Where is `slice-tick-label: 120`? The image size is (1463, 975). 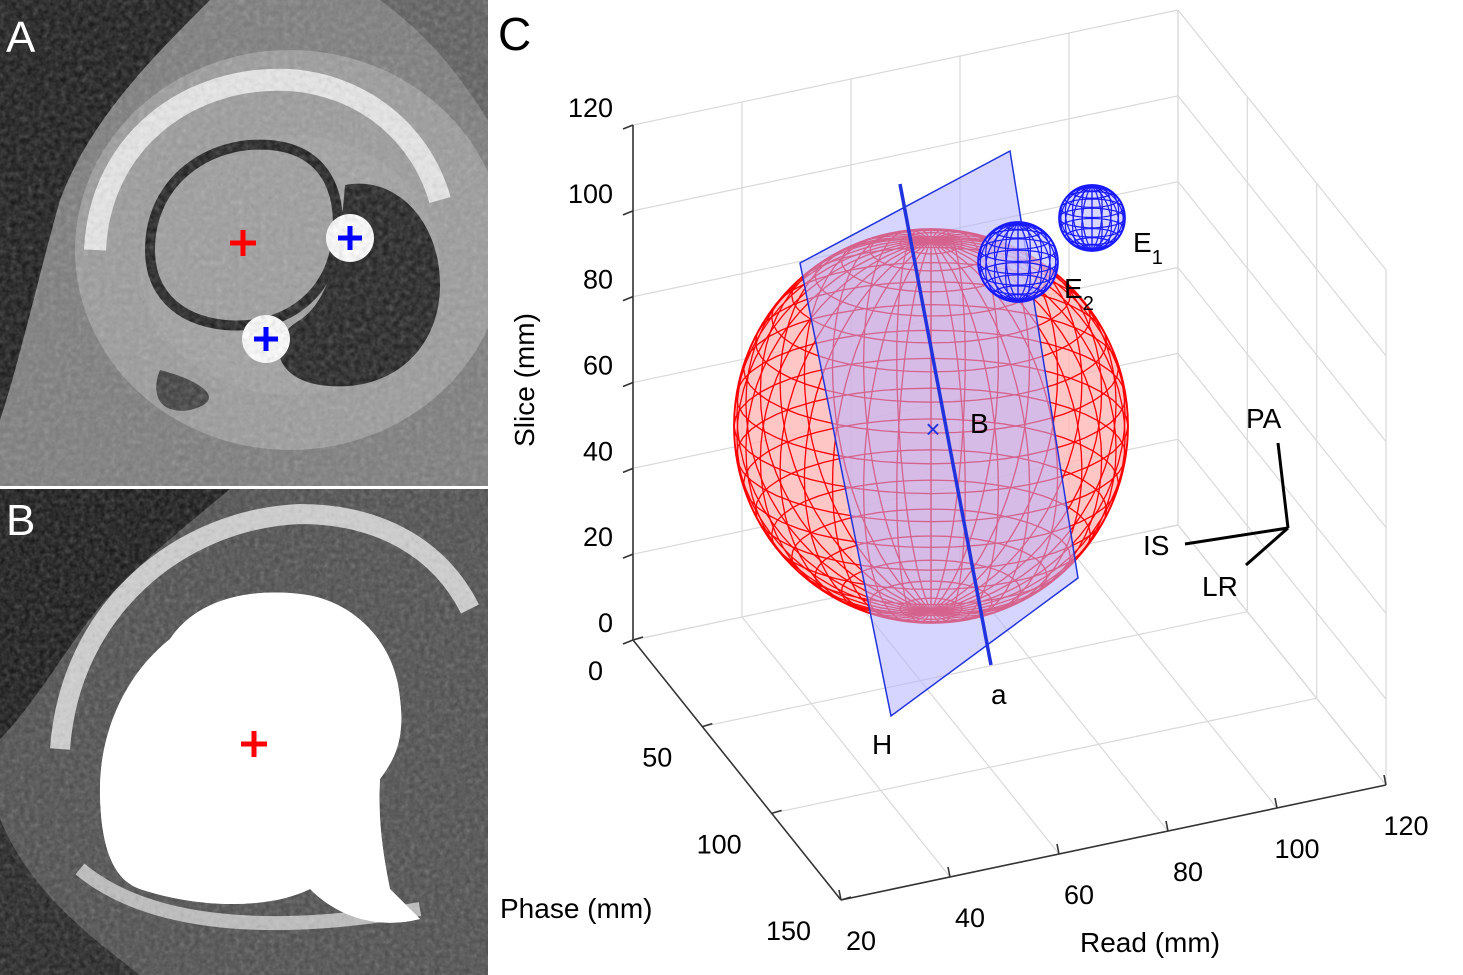 slice-tick-label: 120 is located at coordinates (590, 108).